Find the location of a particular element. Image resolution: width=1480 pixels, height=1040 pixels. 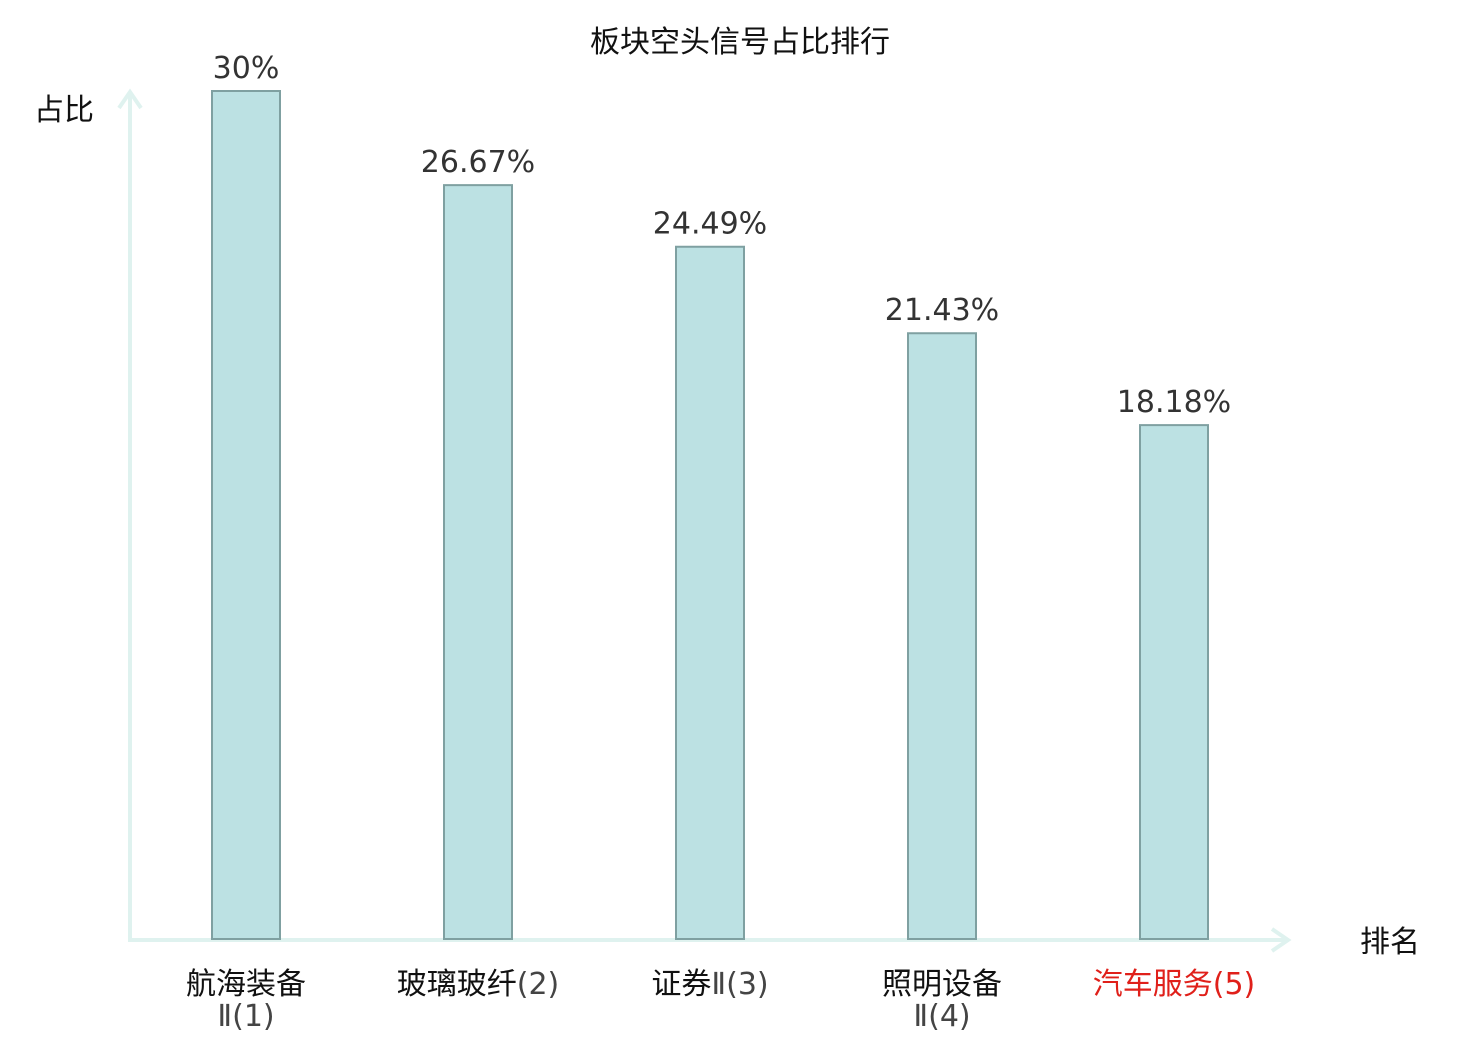

category-rank: (5) is located at coordinates (1234, 984).